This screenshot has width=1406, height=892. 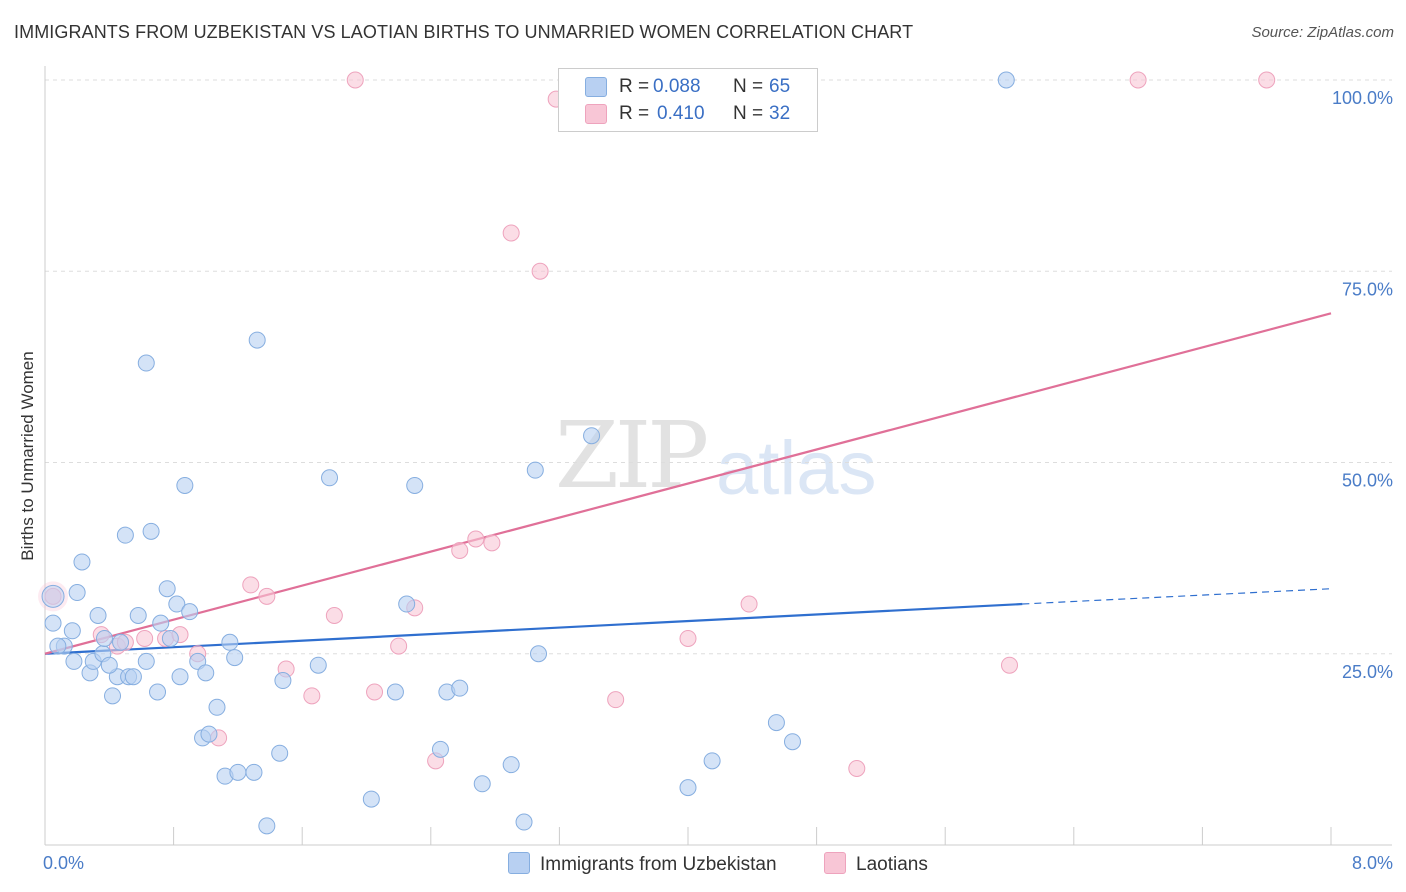 I want to click on bottom-legend-label: Laotians, so click(x=892, y=864).